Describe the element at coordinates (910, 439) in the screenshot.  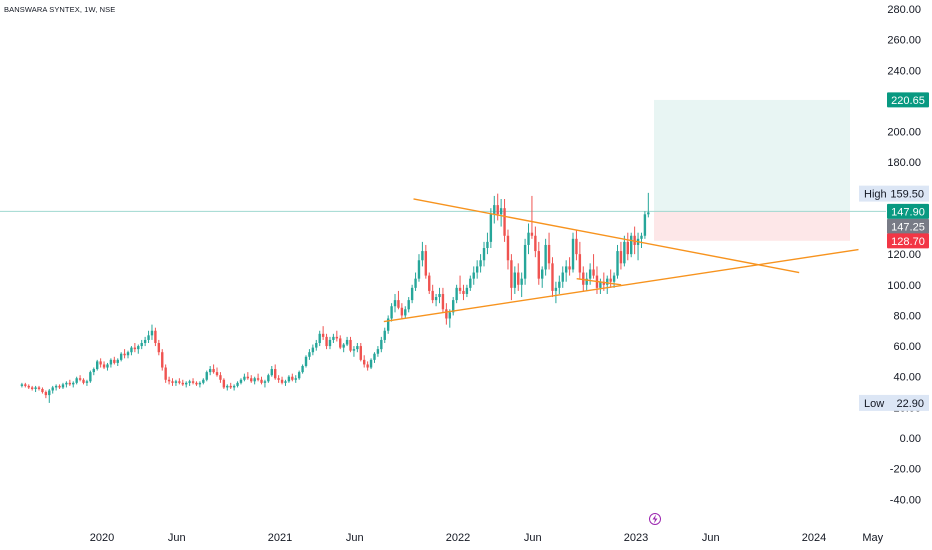
I see `y-tick-label: 0.00` at that location.